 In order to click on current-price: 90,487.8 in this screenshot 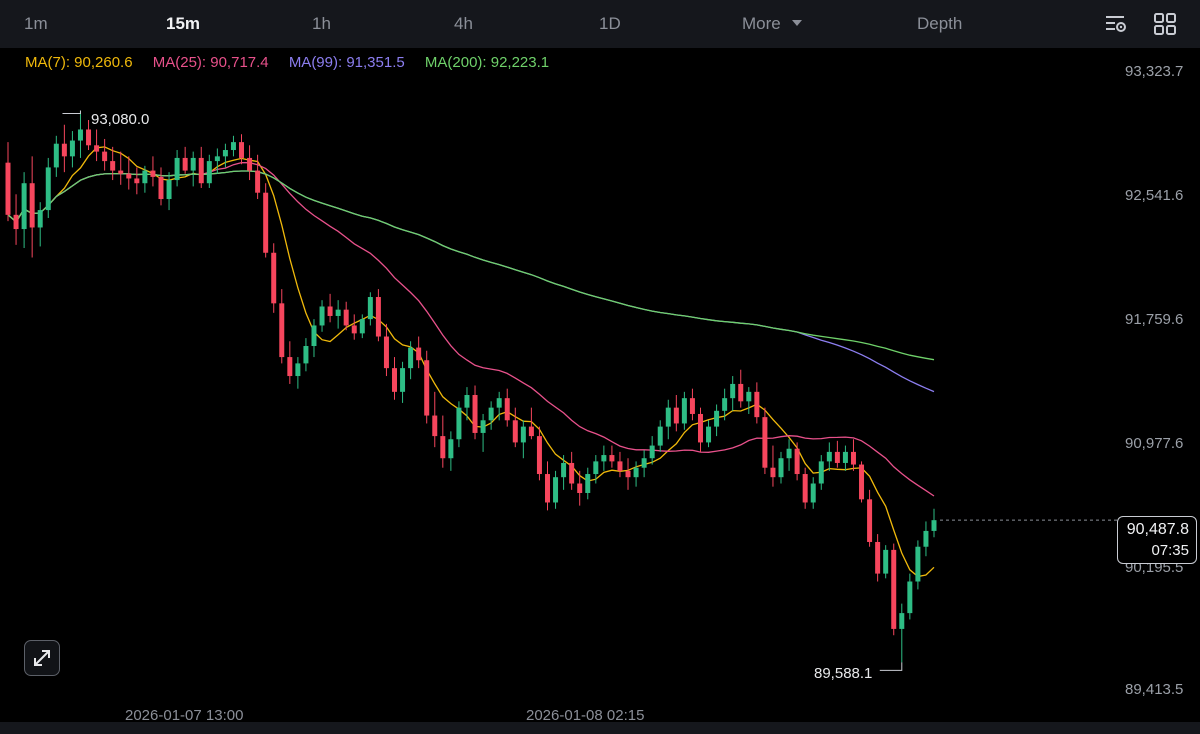, I will do `click(1157, 529)`.